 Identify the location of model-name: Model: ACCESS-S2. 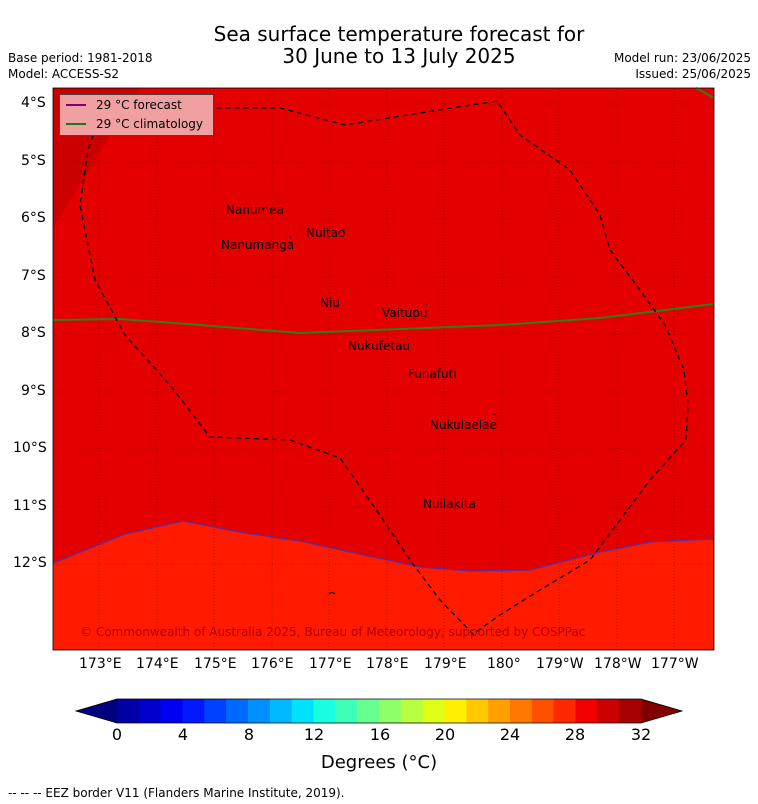
(64, 74).